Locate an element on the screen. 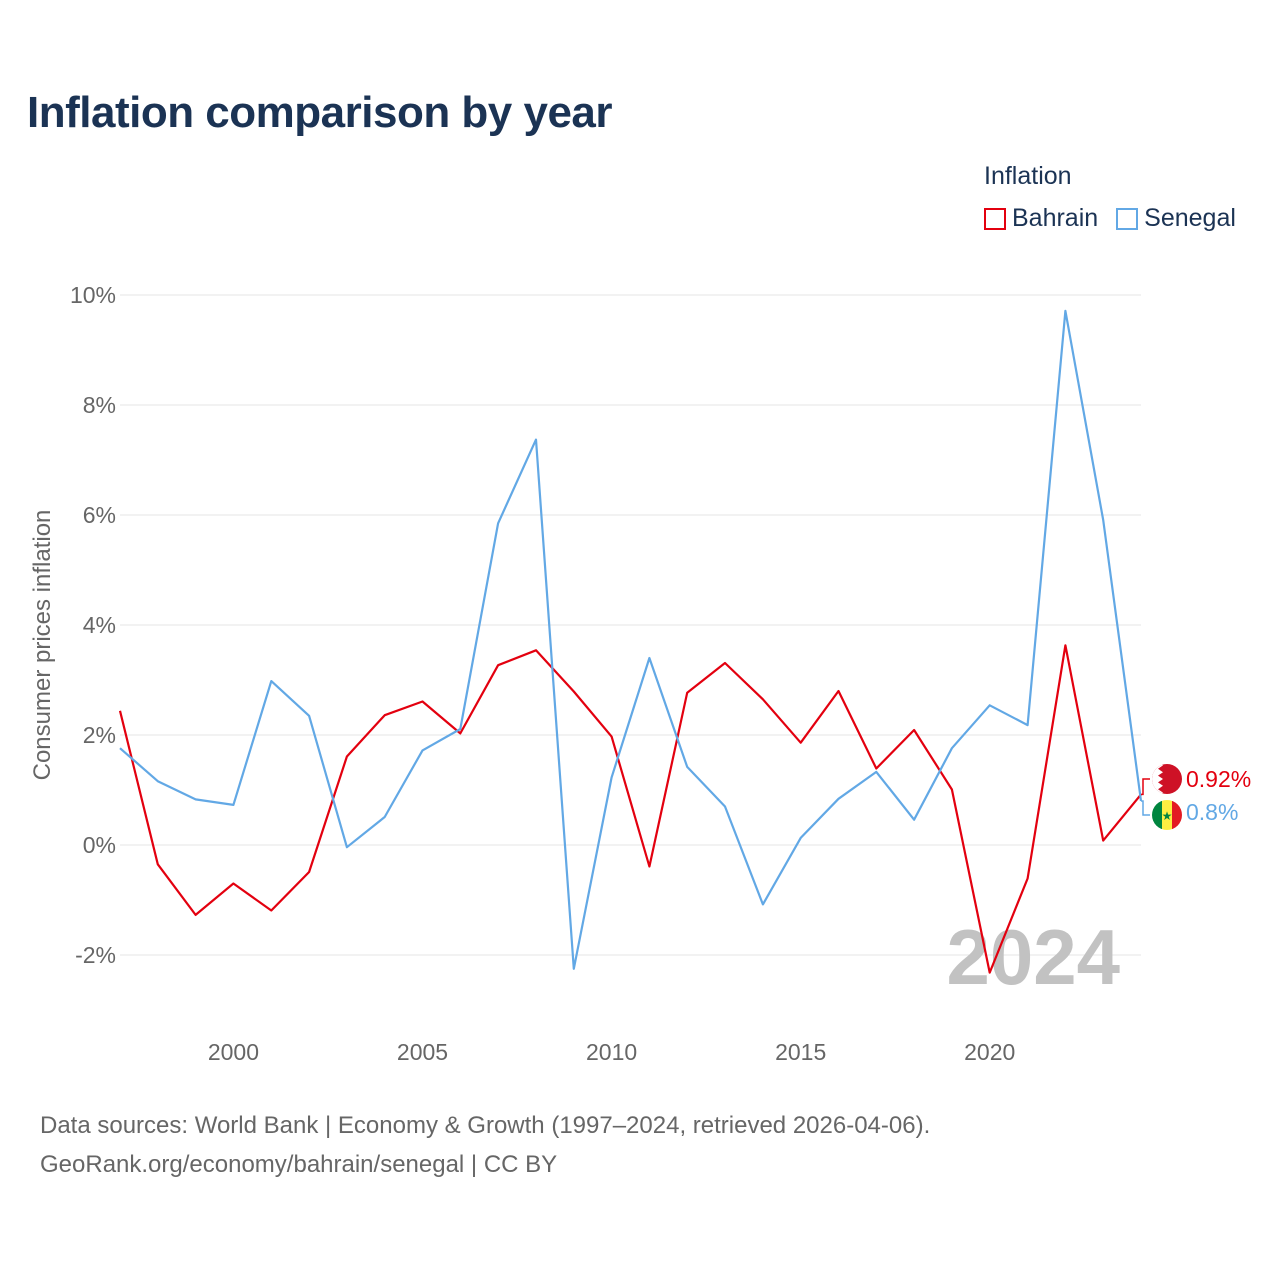 The image size is (1280, 1280). y-tick-label: 10% is located at coordinates (93, 295).